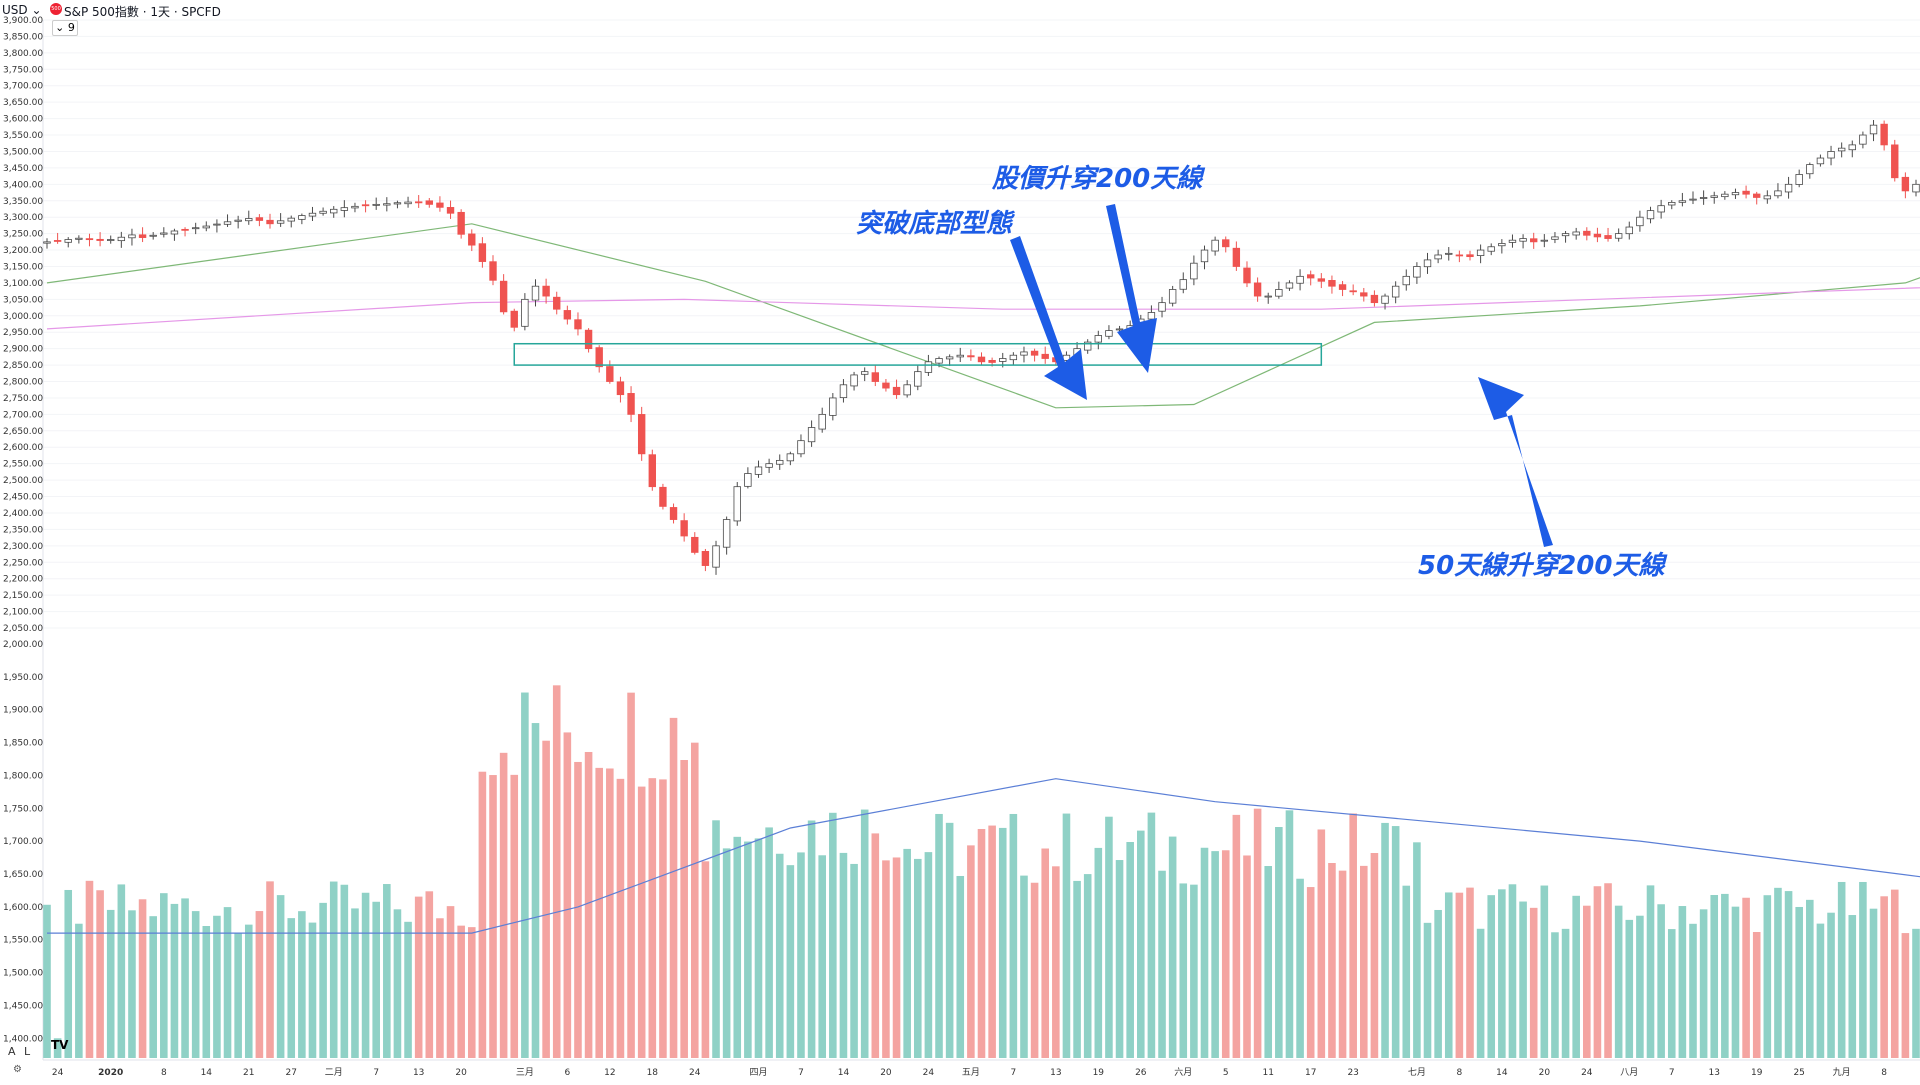 The width and height of the screenshot is (1920, 1085). What do you see at coordinates (1672, 1073) in the screenshot?
I see `time-tick-label: 7` at bounding box center [1672, 1073].